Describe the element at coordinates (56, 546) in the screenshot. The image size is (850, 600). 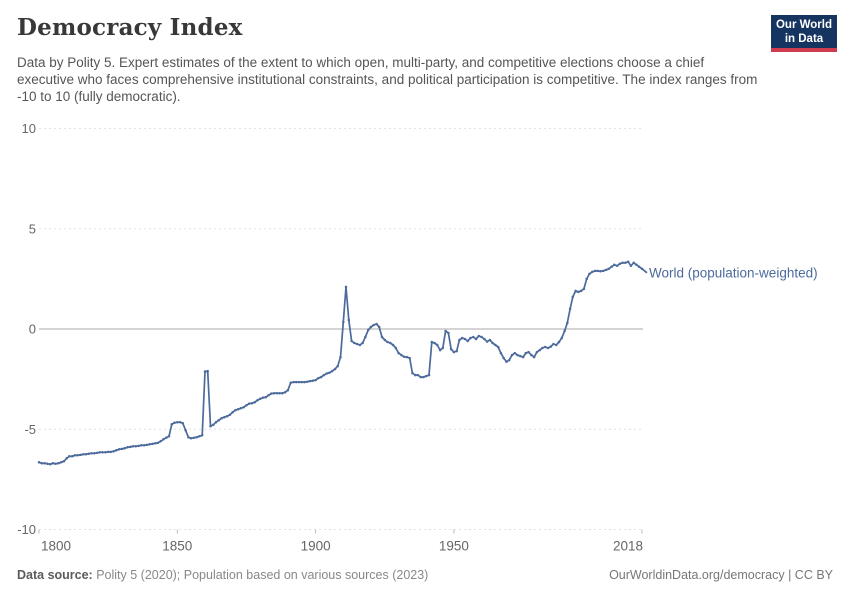
I see `x-axis-label-1800: 1800` at that location.